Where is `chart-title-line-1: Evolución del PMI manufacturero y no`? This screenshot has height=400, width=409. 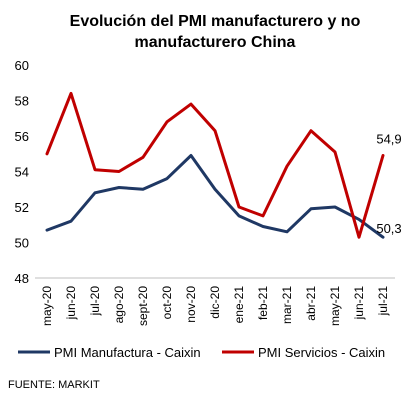 chart-title-line-1: Evolución del PMI manufacturero y no is located at coordinates (215, 21).